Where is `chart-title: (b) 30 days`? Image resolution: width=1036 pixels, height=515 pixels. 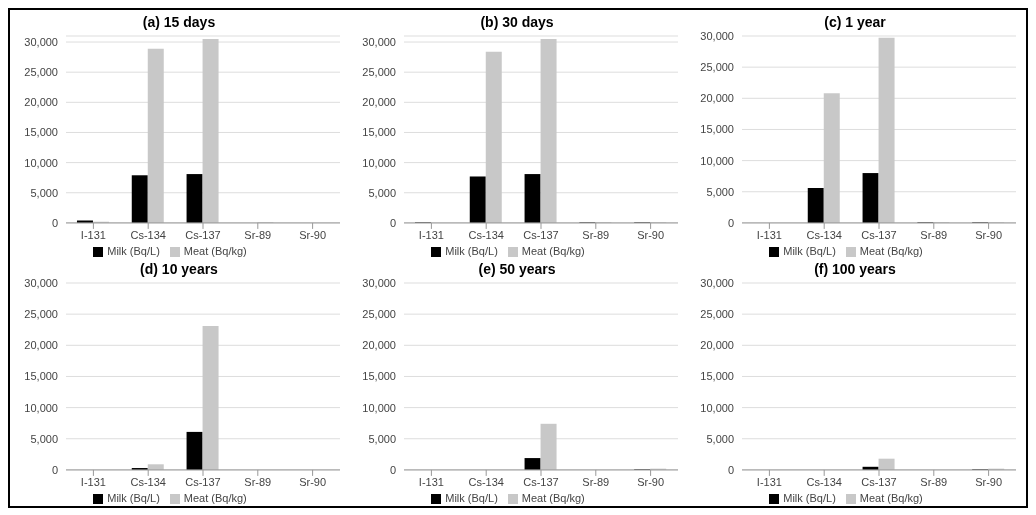 chart-title: (b) 30 days is located at coordinates (517, 22).